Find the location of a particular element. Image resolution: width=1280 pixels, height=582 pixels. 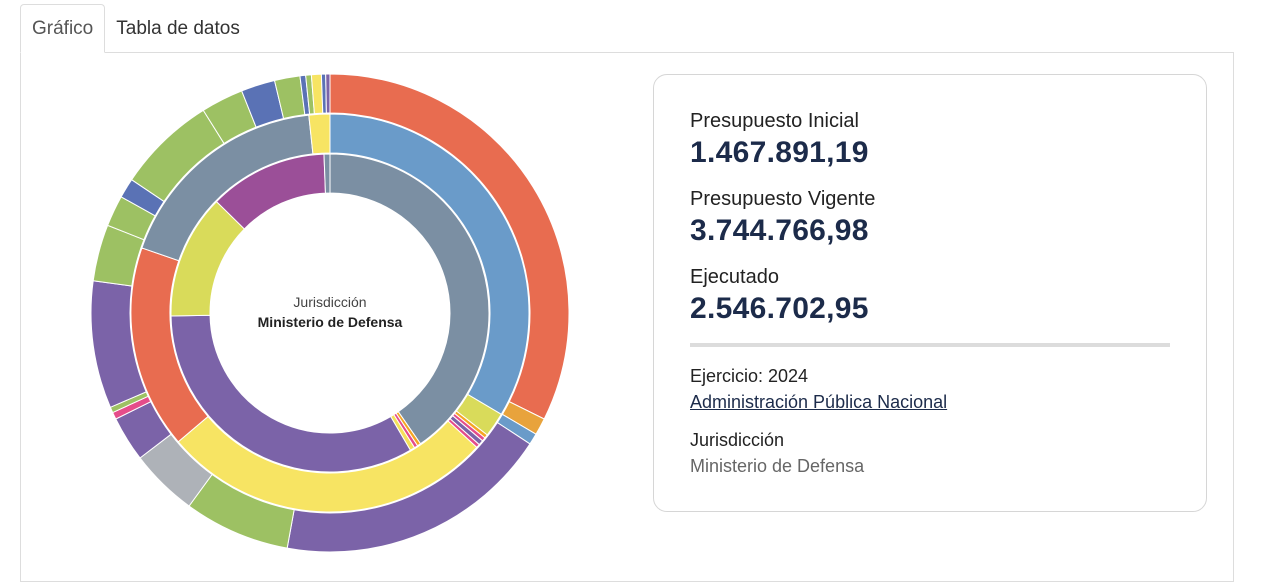

presupuesto-vigente-value: 3.744.766,98 is located at coordinates (779, 230).